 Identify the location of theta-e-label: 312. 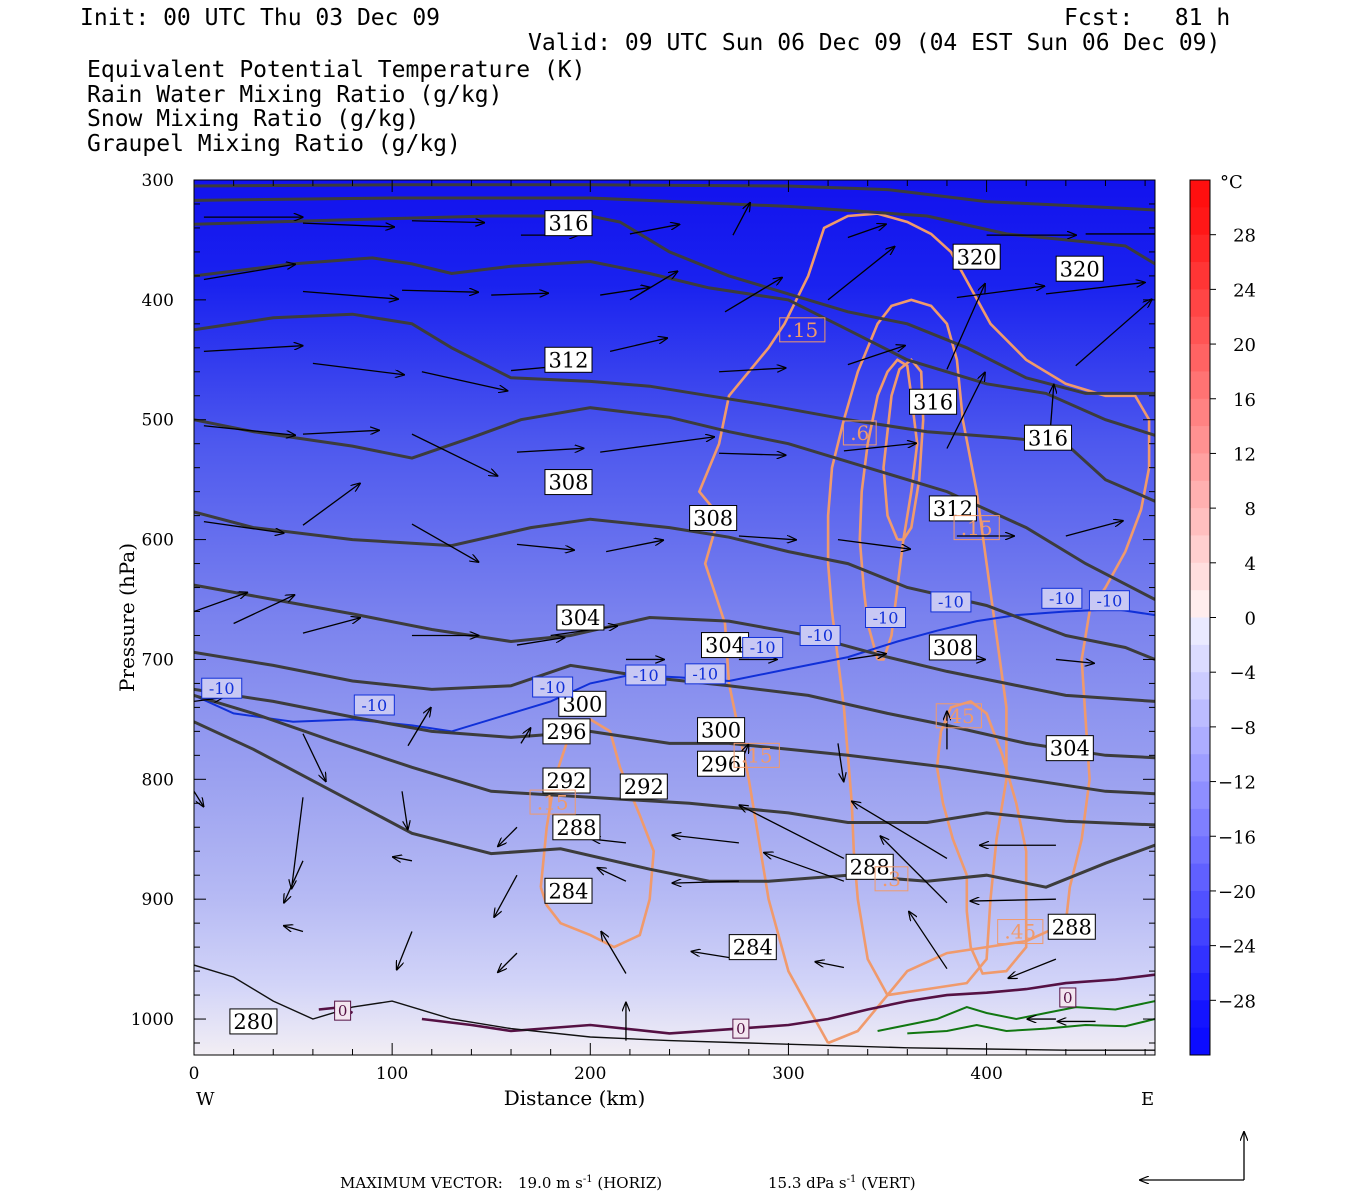
(568, 360).